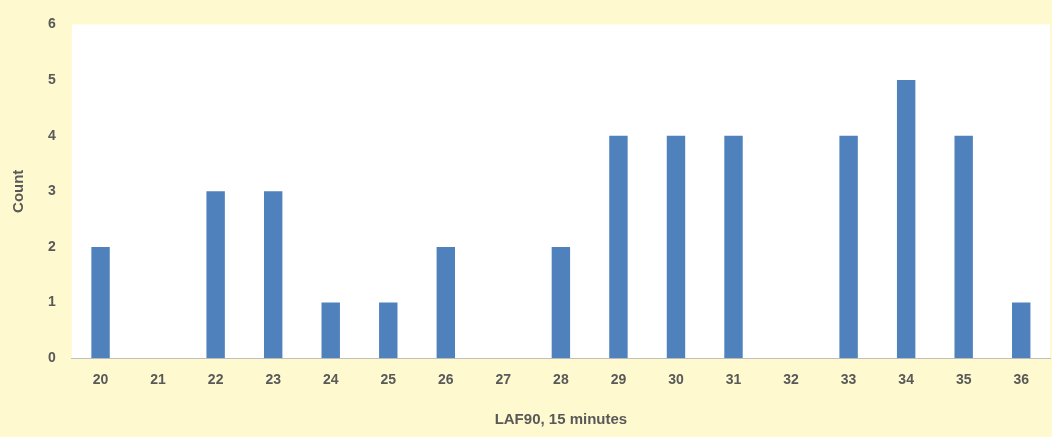 The width and height of the screenshot is (1052, 437). What do you see at coordinates (51, 190) in the screenshot?
I see `y-tick-label: 3` at bounding box center [51, 190].